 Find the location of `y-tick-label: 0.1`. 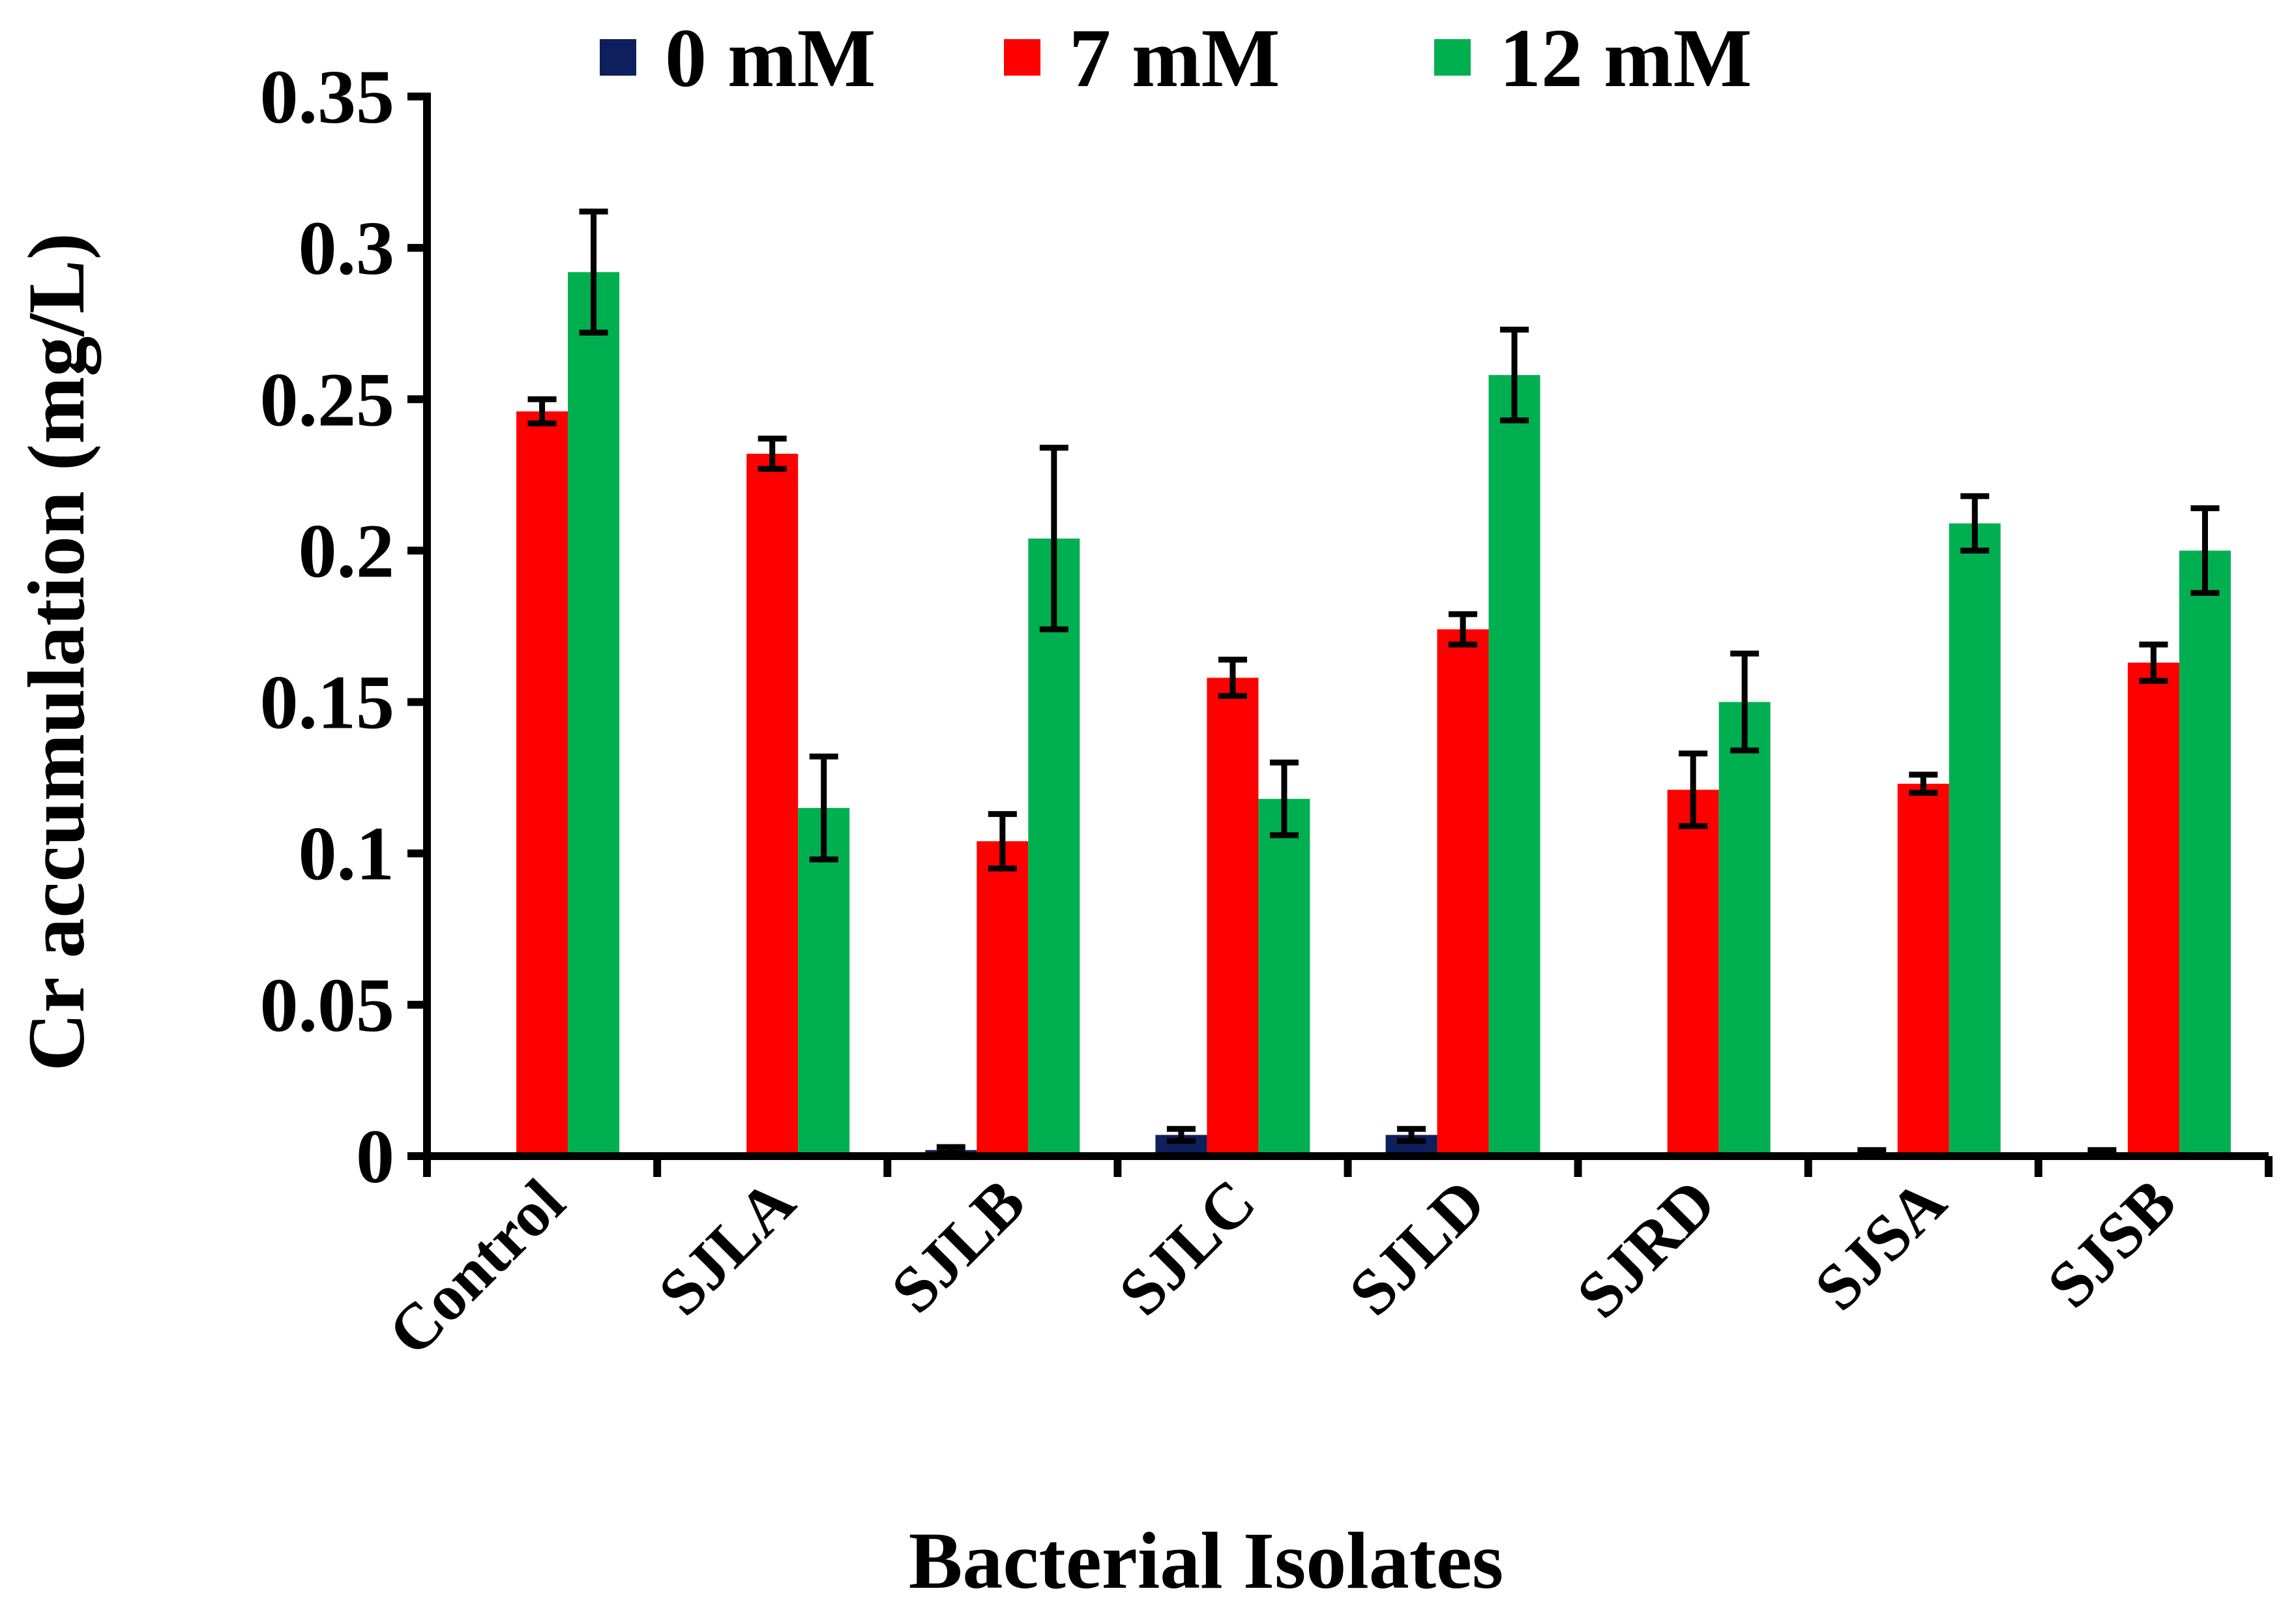

y-tick-label: 0.1 is located at coordinates (347, 854).